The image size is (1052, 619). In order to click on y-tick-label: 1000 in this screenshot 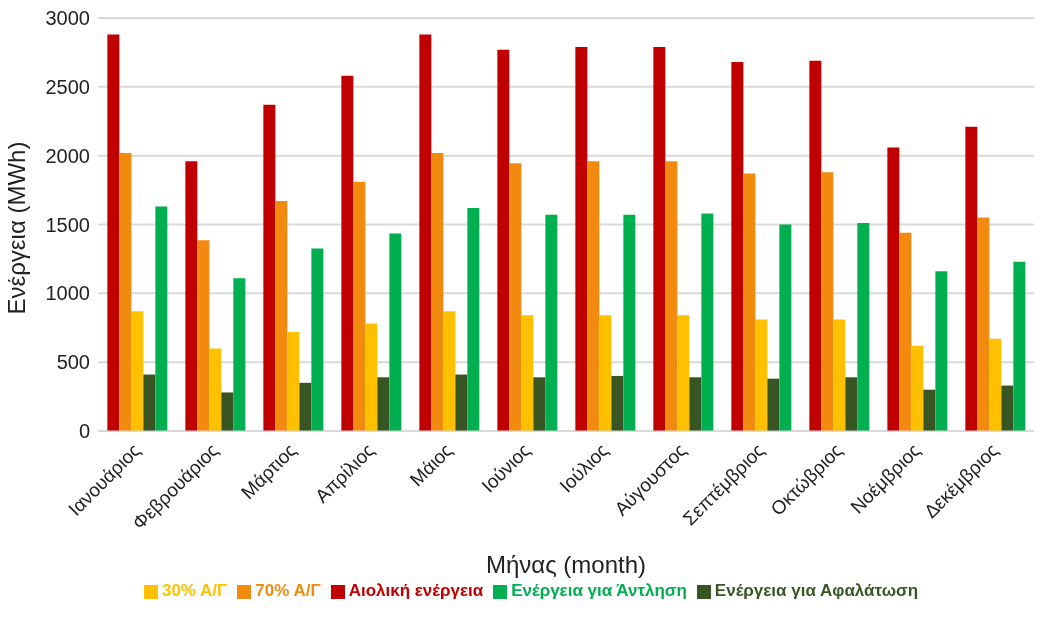, I will do `click(67, 293)`.